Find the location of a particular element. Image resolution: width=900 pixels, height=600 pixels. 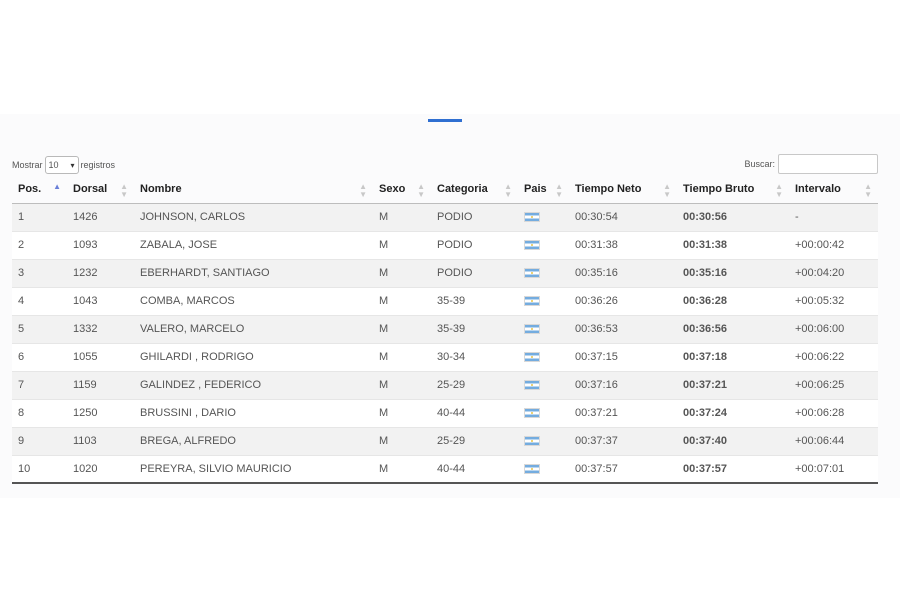

column-header-intervalo: Intervalo ▲ ▼ is located at coordinates (833, 189).